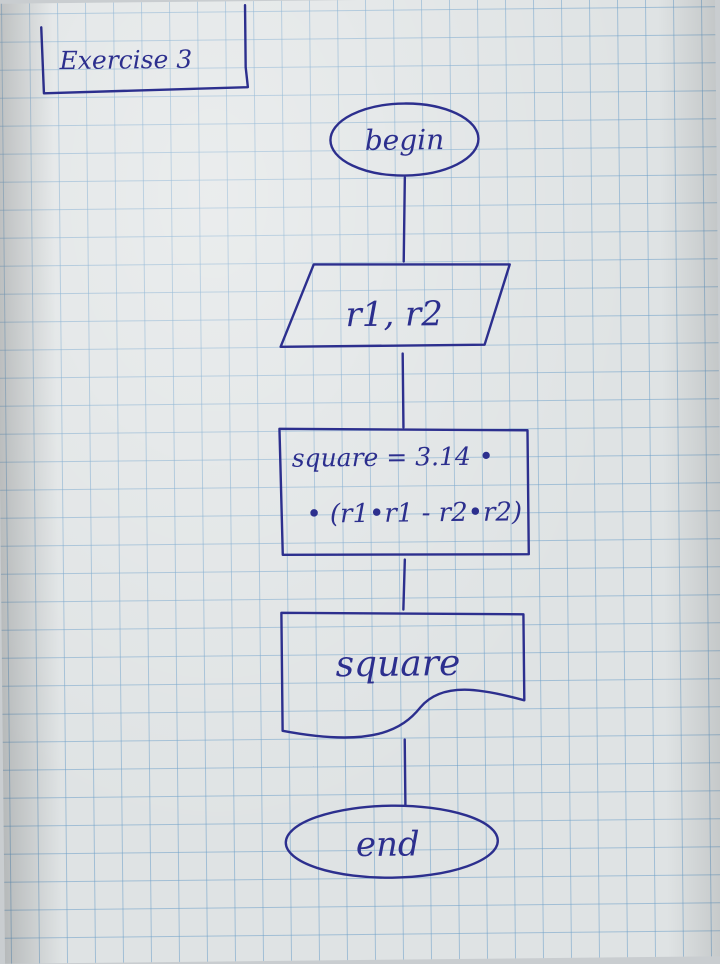 The height and width of the screenshot is (964, 720). Describe the element at coordinates (404, 492) in the screenshot. I see `process-rectangle` at that location.